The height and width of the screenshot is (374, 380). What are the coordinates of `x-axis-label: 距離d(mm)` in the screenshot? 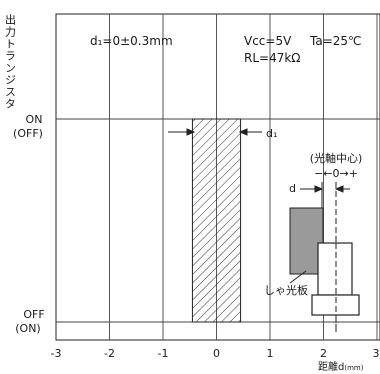 It's located at (341, 366).